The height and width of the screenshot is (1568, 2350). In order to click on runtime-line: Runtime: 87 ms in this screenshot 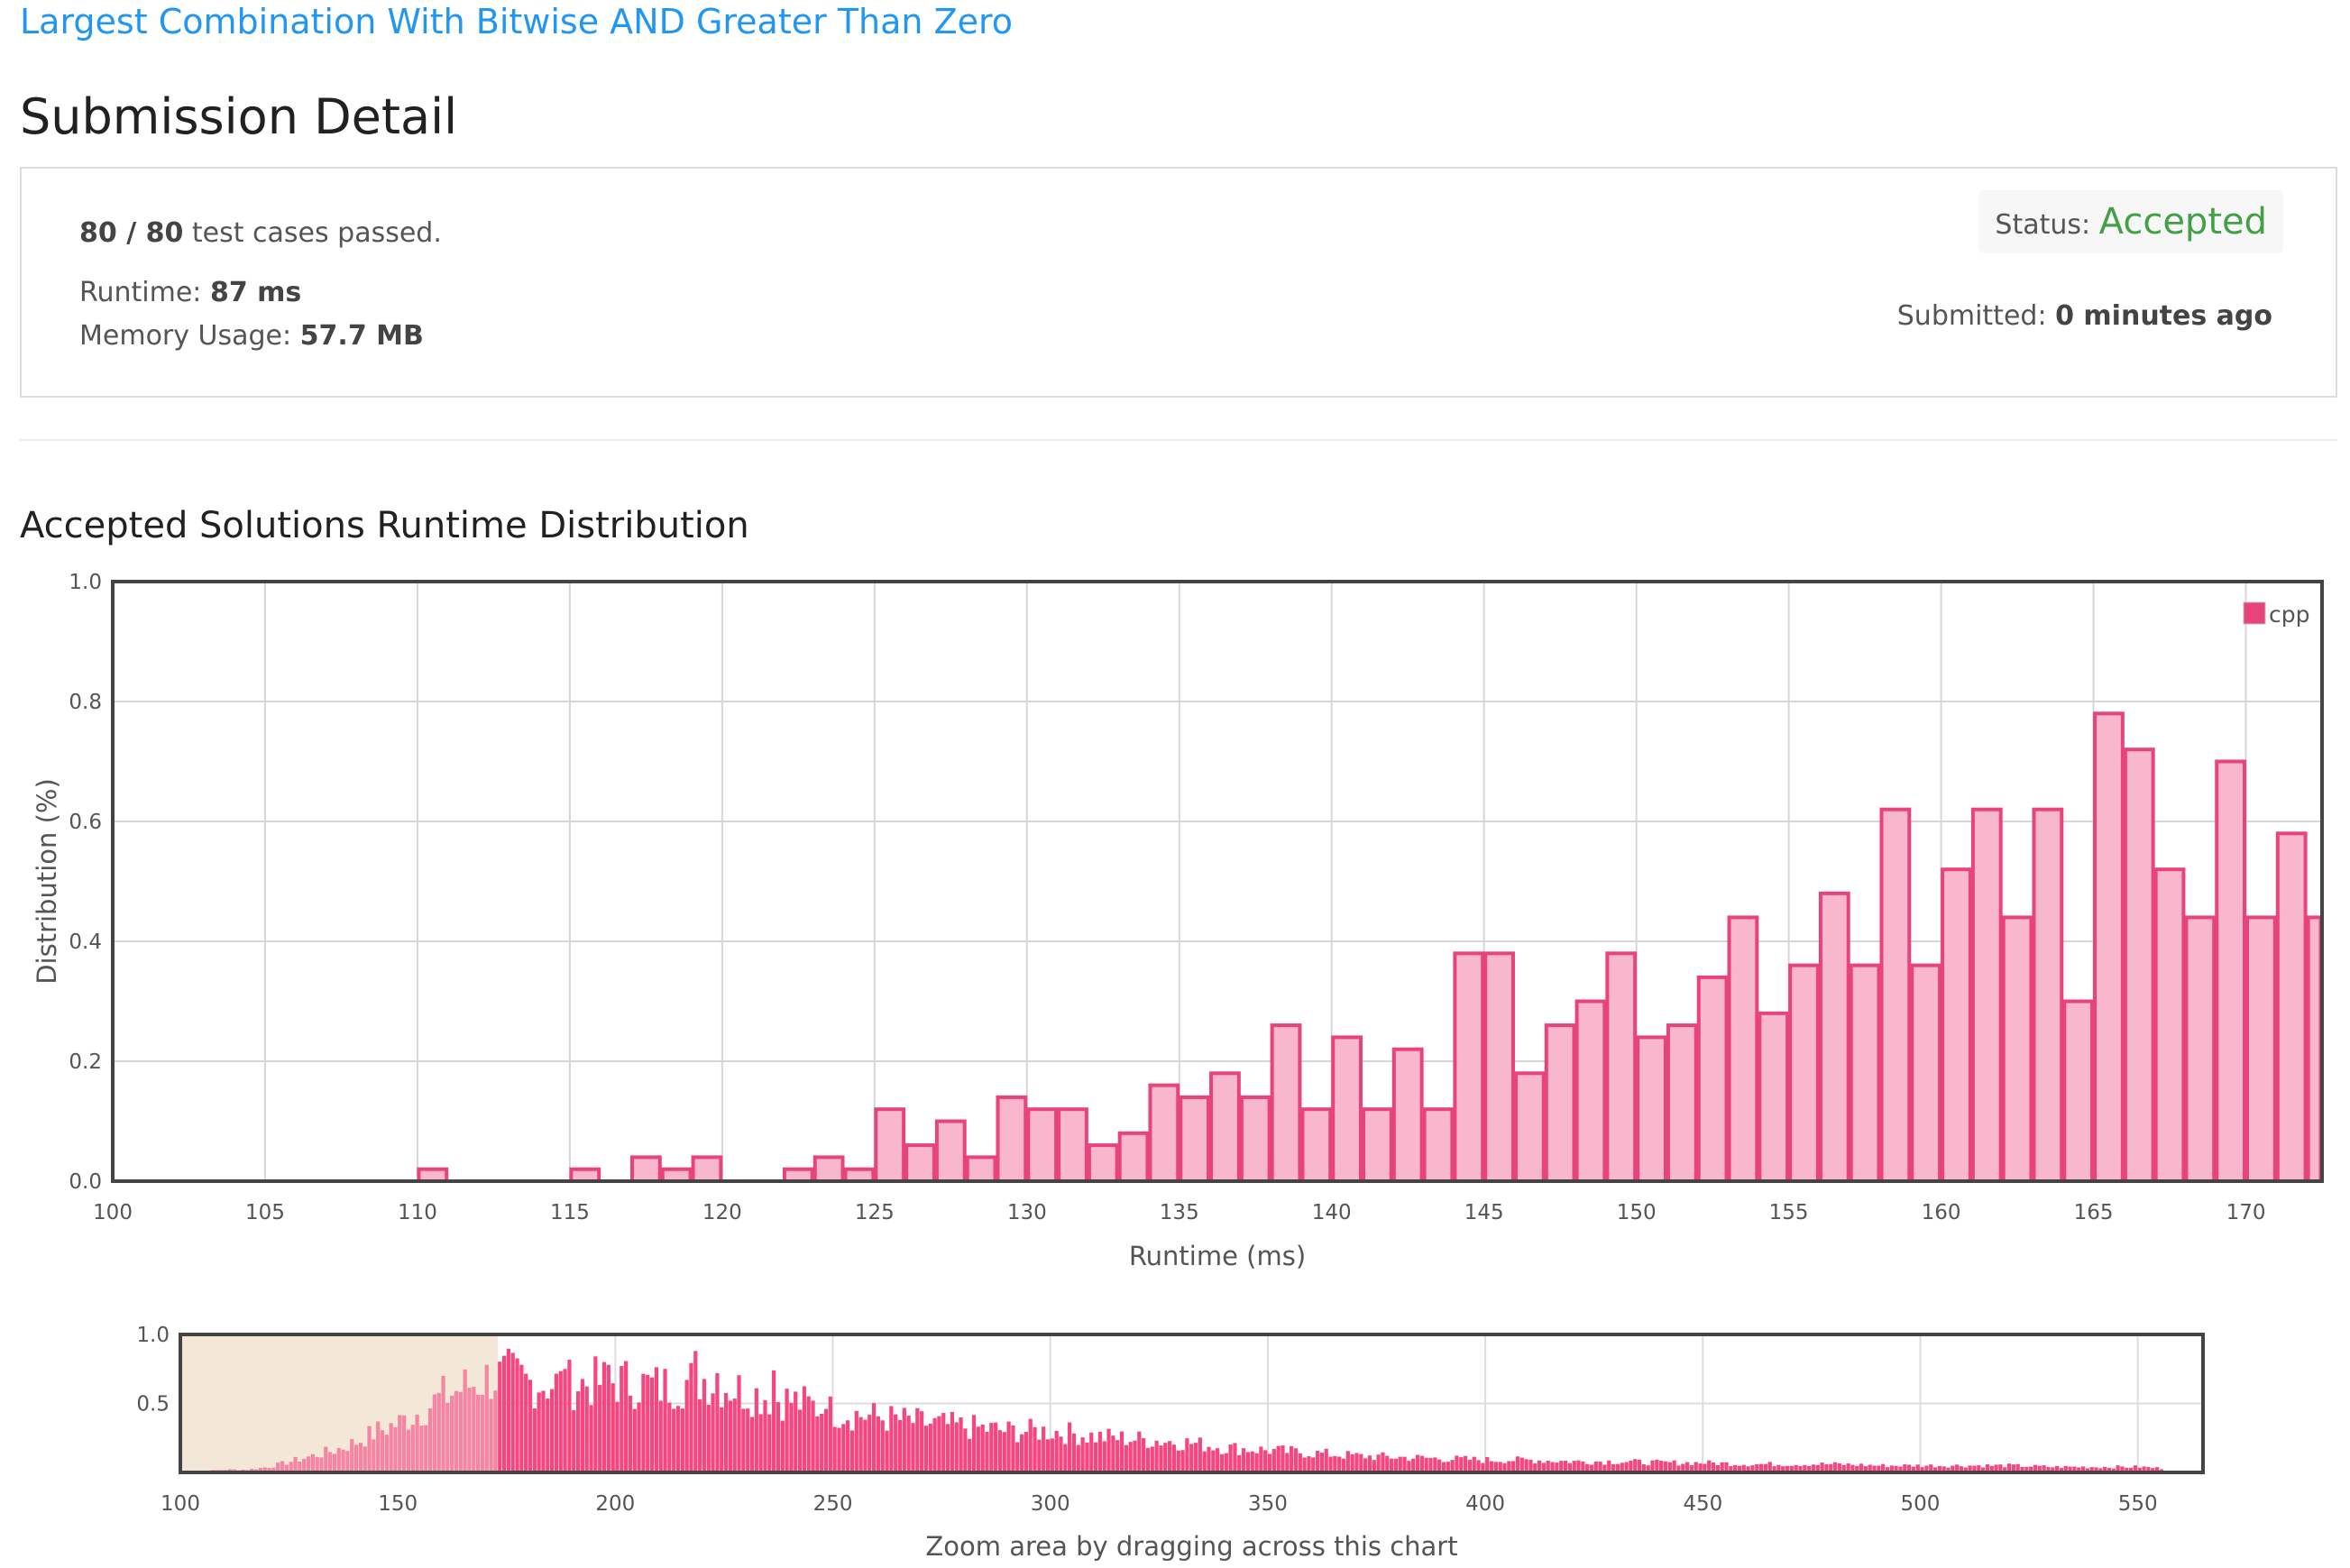, I will do `click(190, 292)`.